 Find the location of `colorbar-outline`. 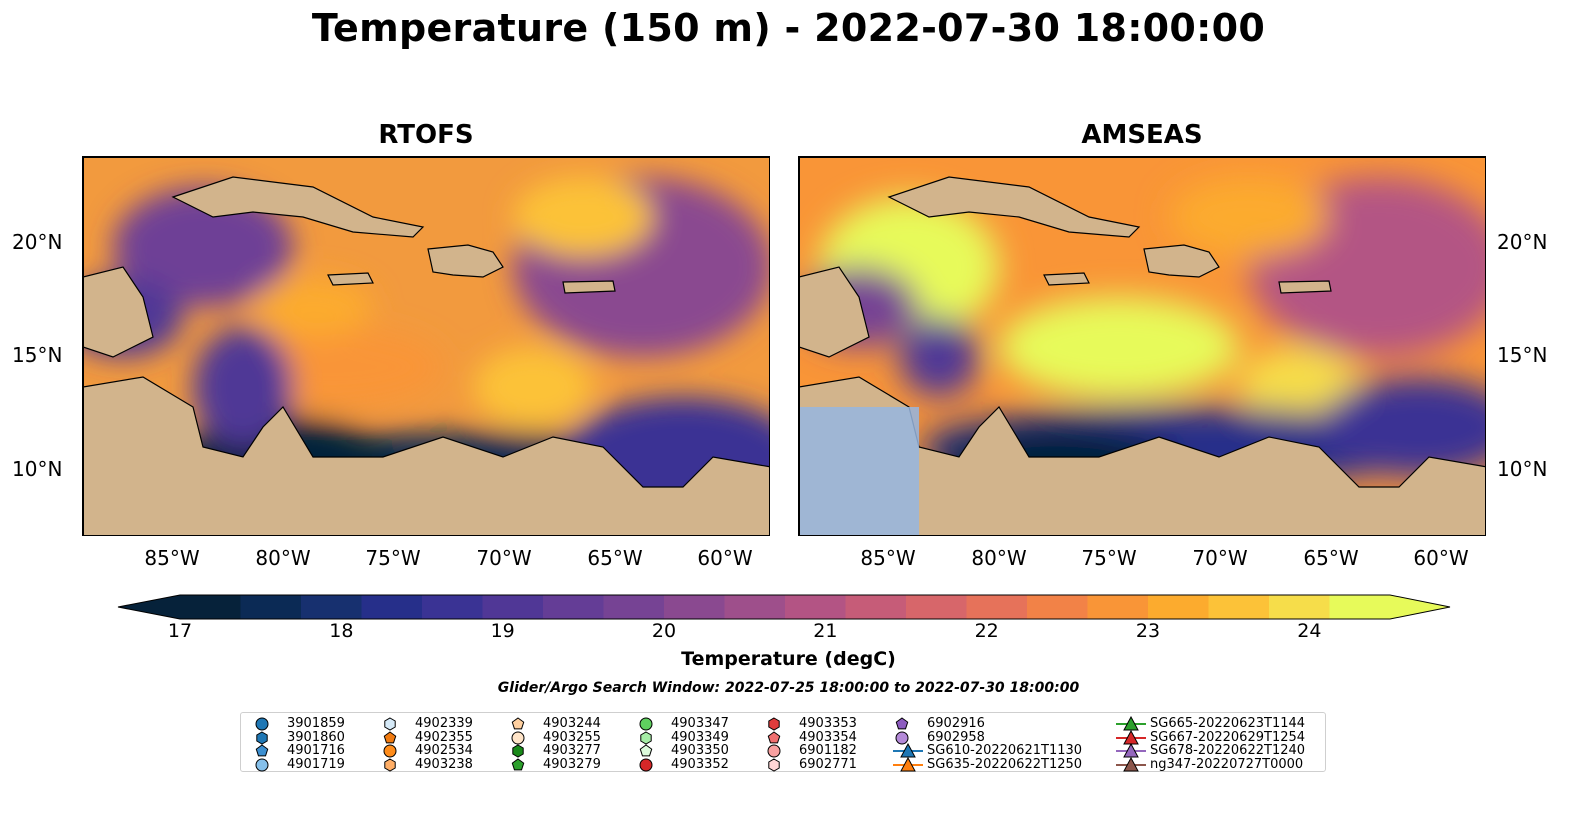

colorbar-outline is located at coordinates (784, 607).